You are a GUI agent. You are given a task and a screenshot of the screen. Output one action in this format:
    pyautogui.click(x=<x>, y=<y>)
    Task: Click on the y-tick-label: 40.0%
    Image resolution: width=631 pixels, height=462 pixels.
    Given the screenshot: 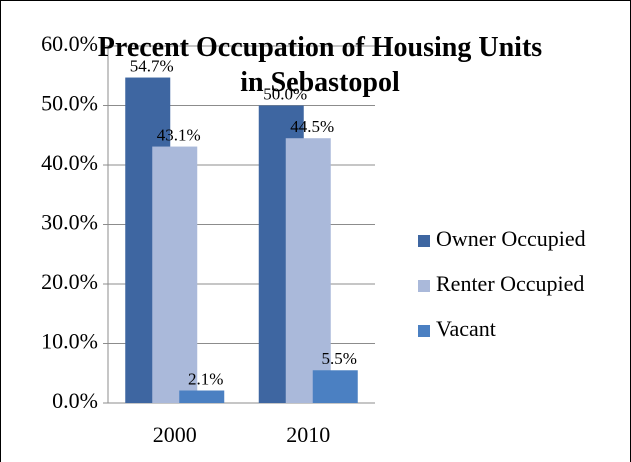 What is the action you would take?
    pyautogui.click(x=69, y=162)
    